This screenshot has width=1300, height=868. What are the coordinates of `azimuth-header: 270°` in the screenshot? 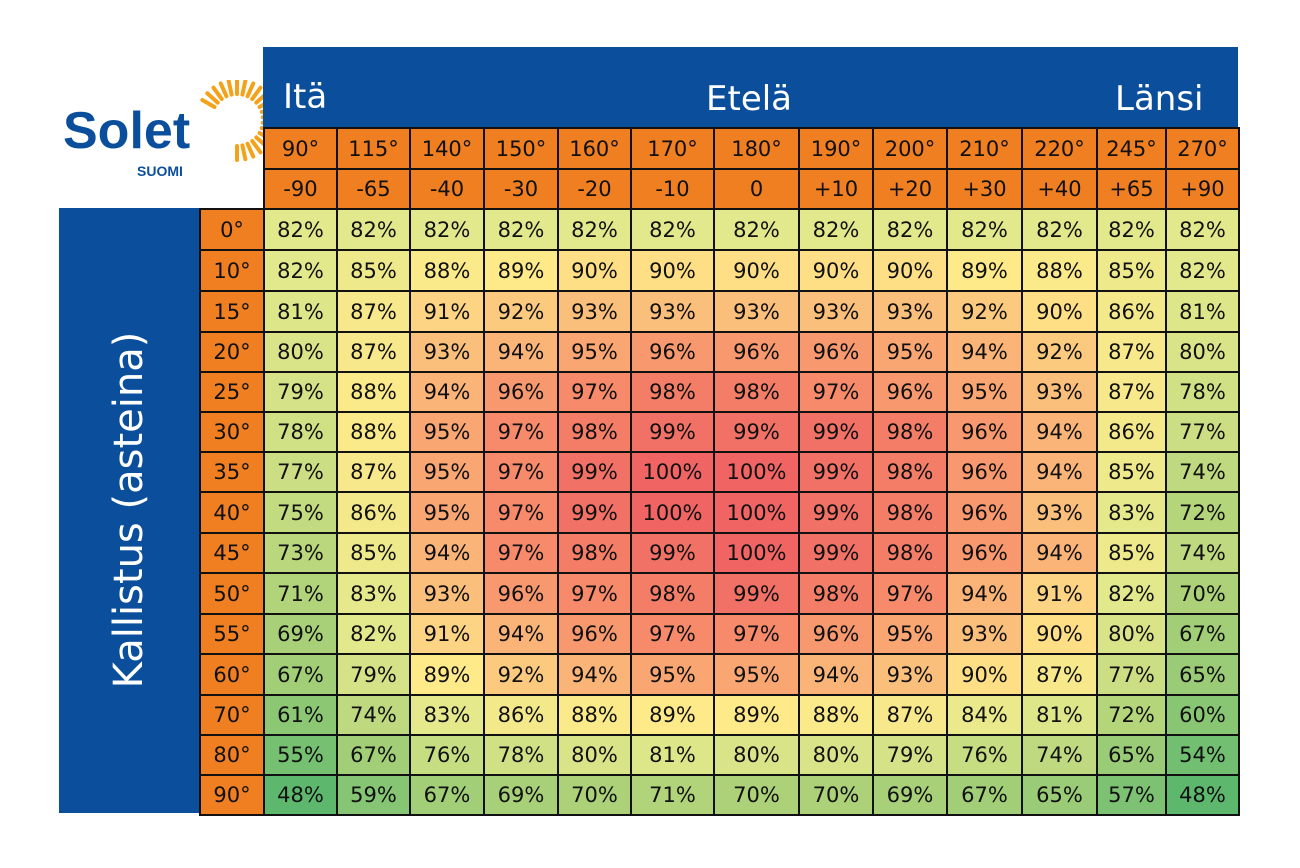 It's located at (1202, 148).